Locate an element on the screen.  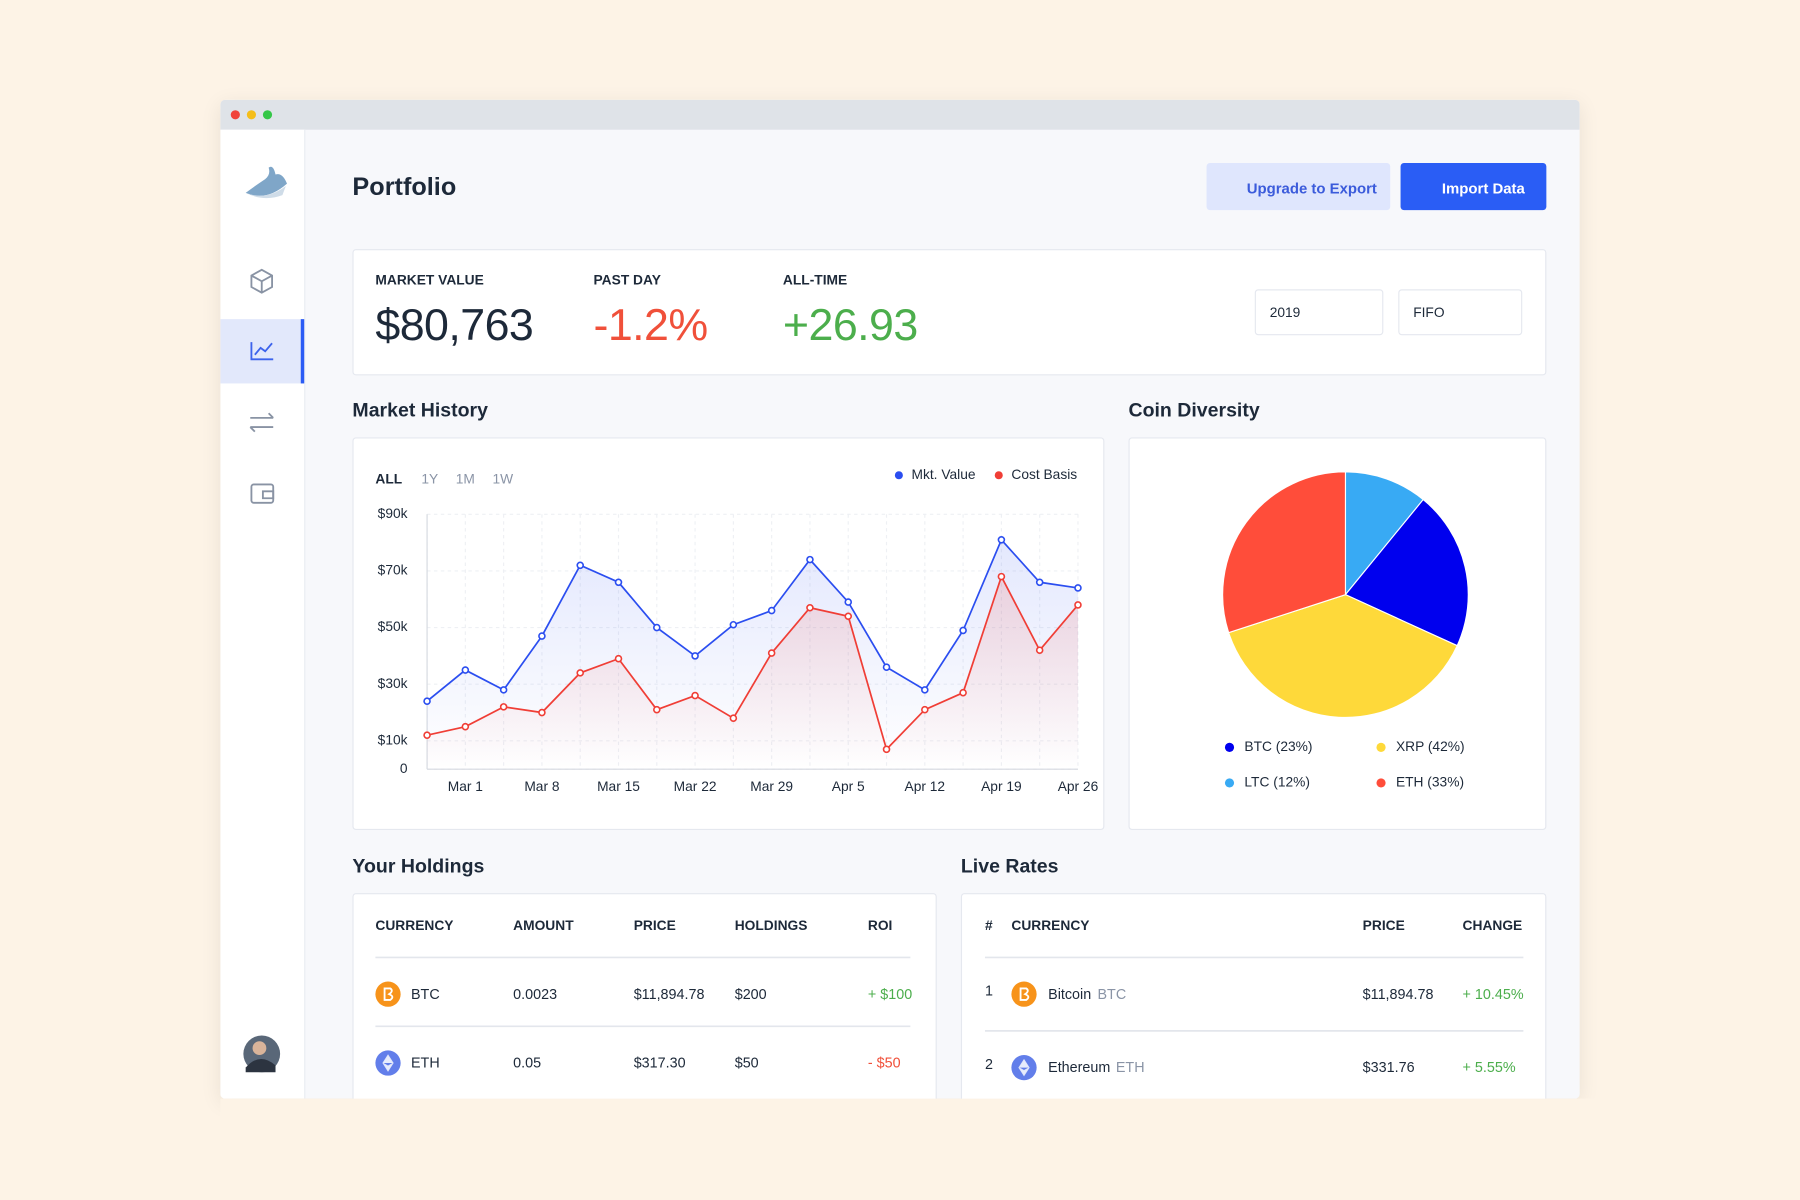
cell: ETH is located at coordinates (425, 1063).